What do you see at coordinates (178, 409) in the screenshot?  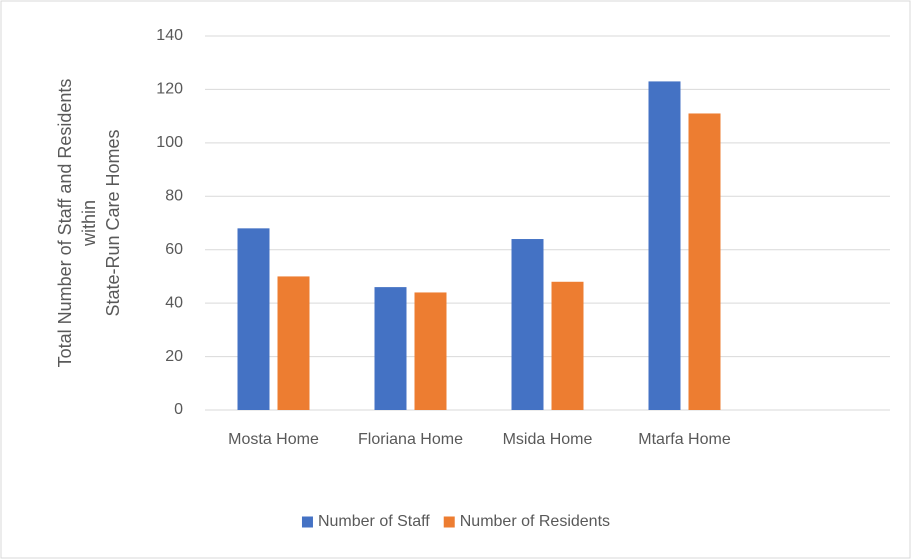 I see `y-tick-label: 0` at bounding box center [178, 409].